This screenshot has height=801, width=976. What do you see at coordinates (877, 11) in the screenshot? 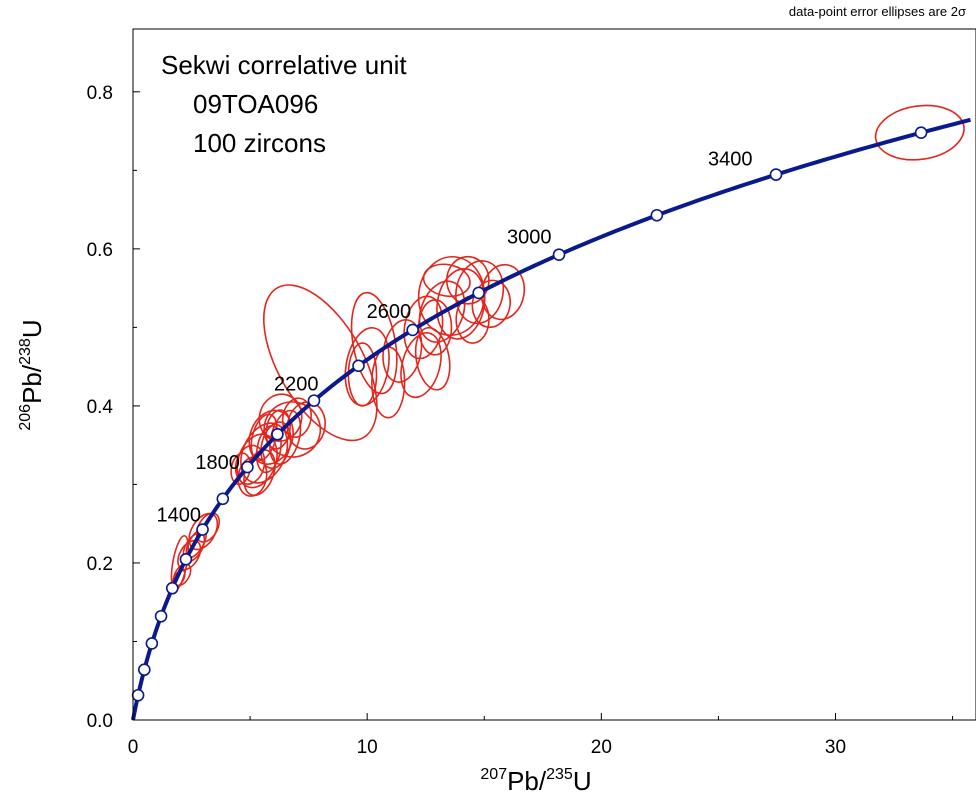
I see `chart-note: data-point error ellipses are 2σ` at bounding box center [877, 11].